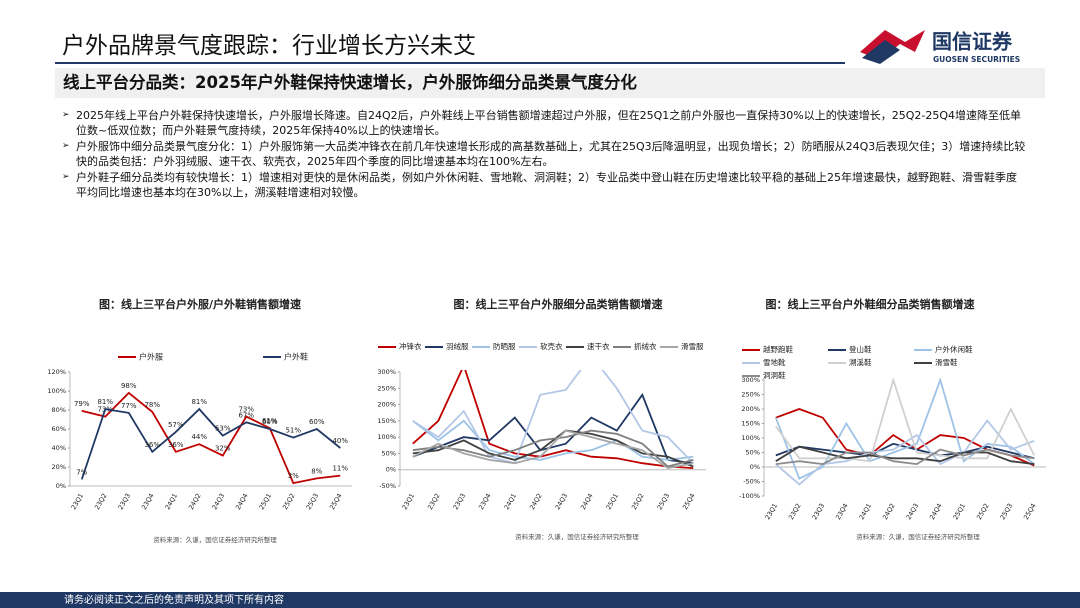 The height and width of the screenshot is (608, 1080). What do you see at coordinates (105, 402) in the screenshot?
I see `value-label: 81%` at bounding box center [105, 402].